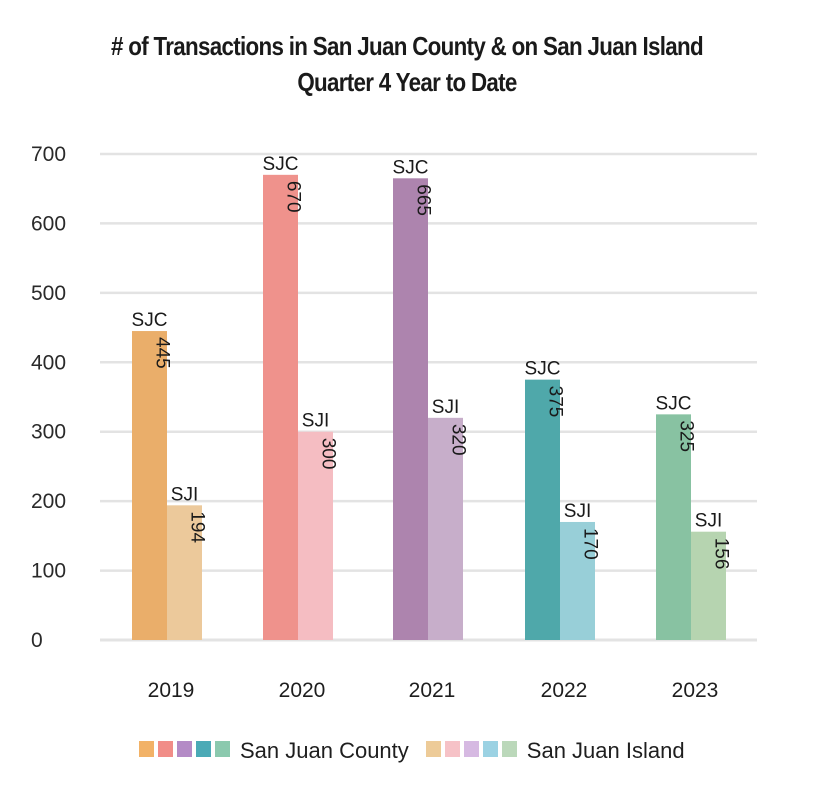  Describe the element at coordinates (48, 362) in the screenshot. I see `y-tick-label: 400` at that location.